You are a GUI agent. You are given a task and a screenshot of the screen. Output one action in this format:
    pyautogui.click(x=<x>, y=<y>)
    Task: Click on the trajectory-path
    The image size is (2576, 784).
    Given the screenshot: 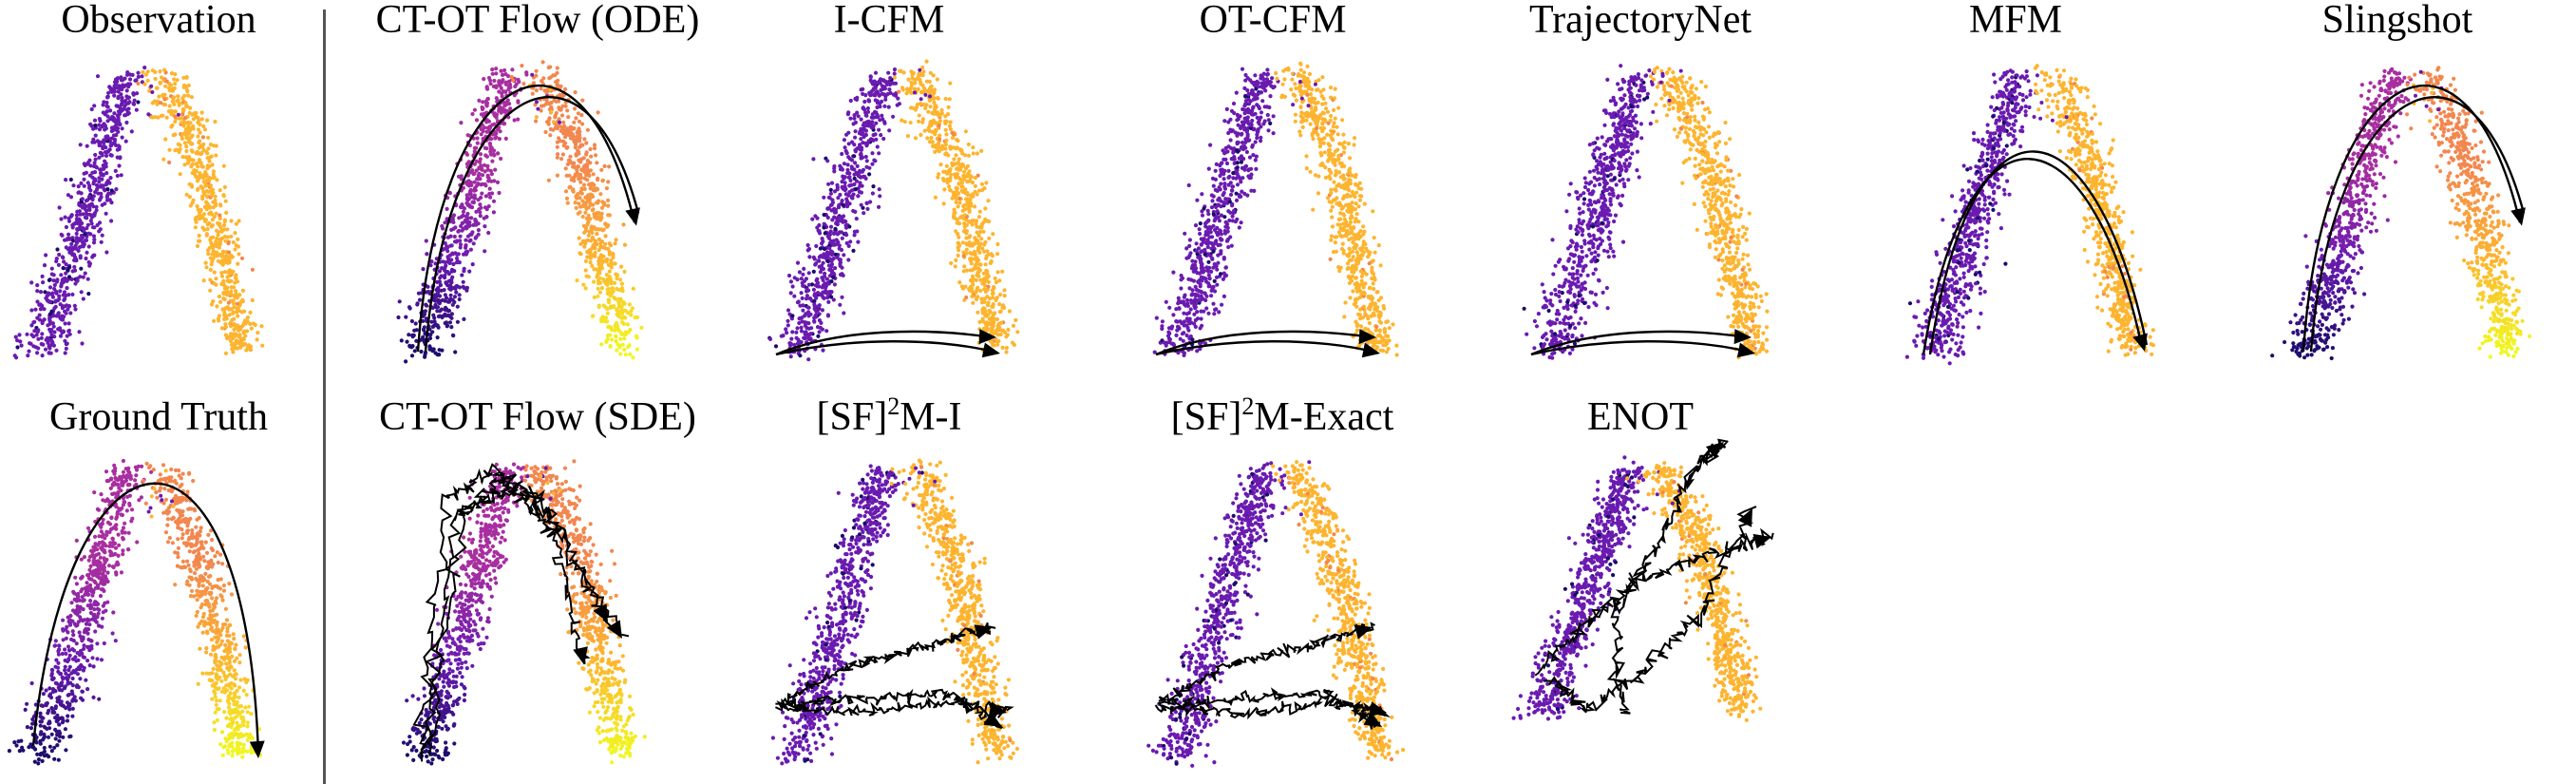 What is the action you would take?
    pyautogui.click(x=526, y=219)
    